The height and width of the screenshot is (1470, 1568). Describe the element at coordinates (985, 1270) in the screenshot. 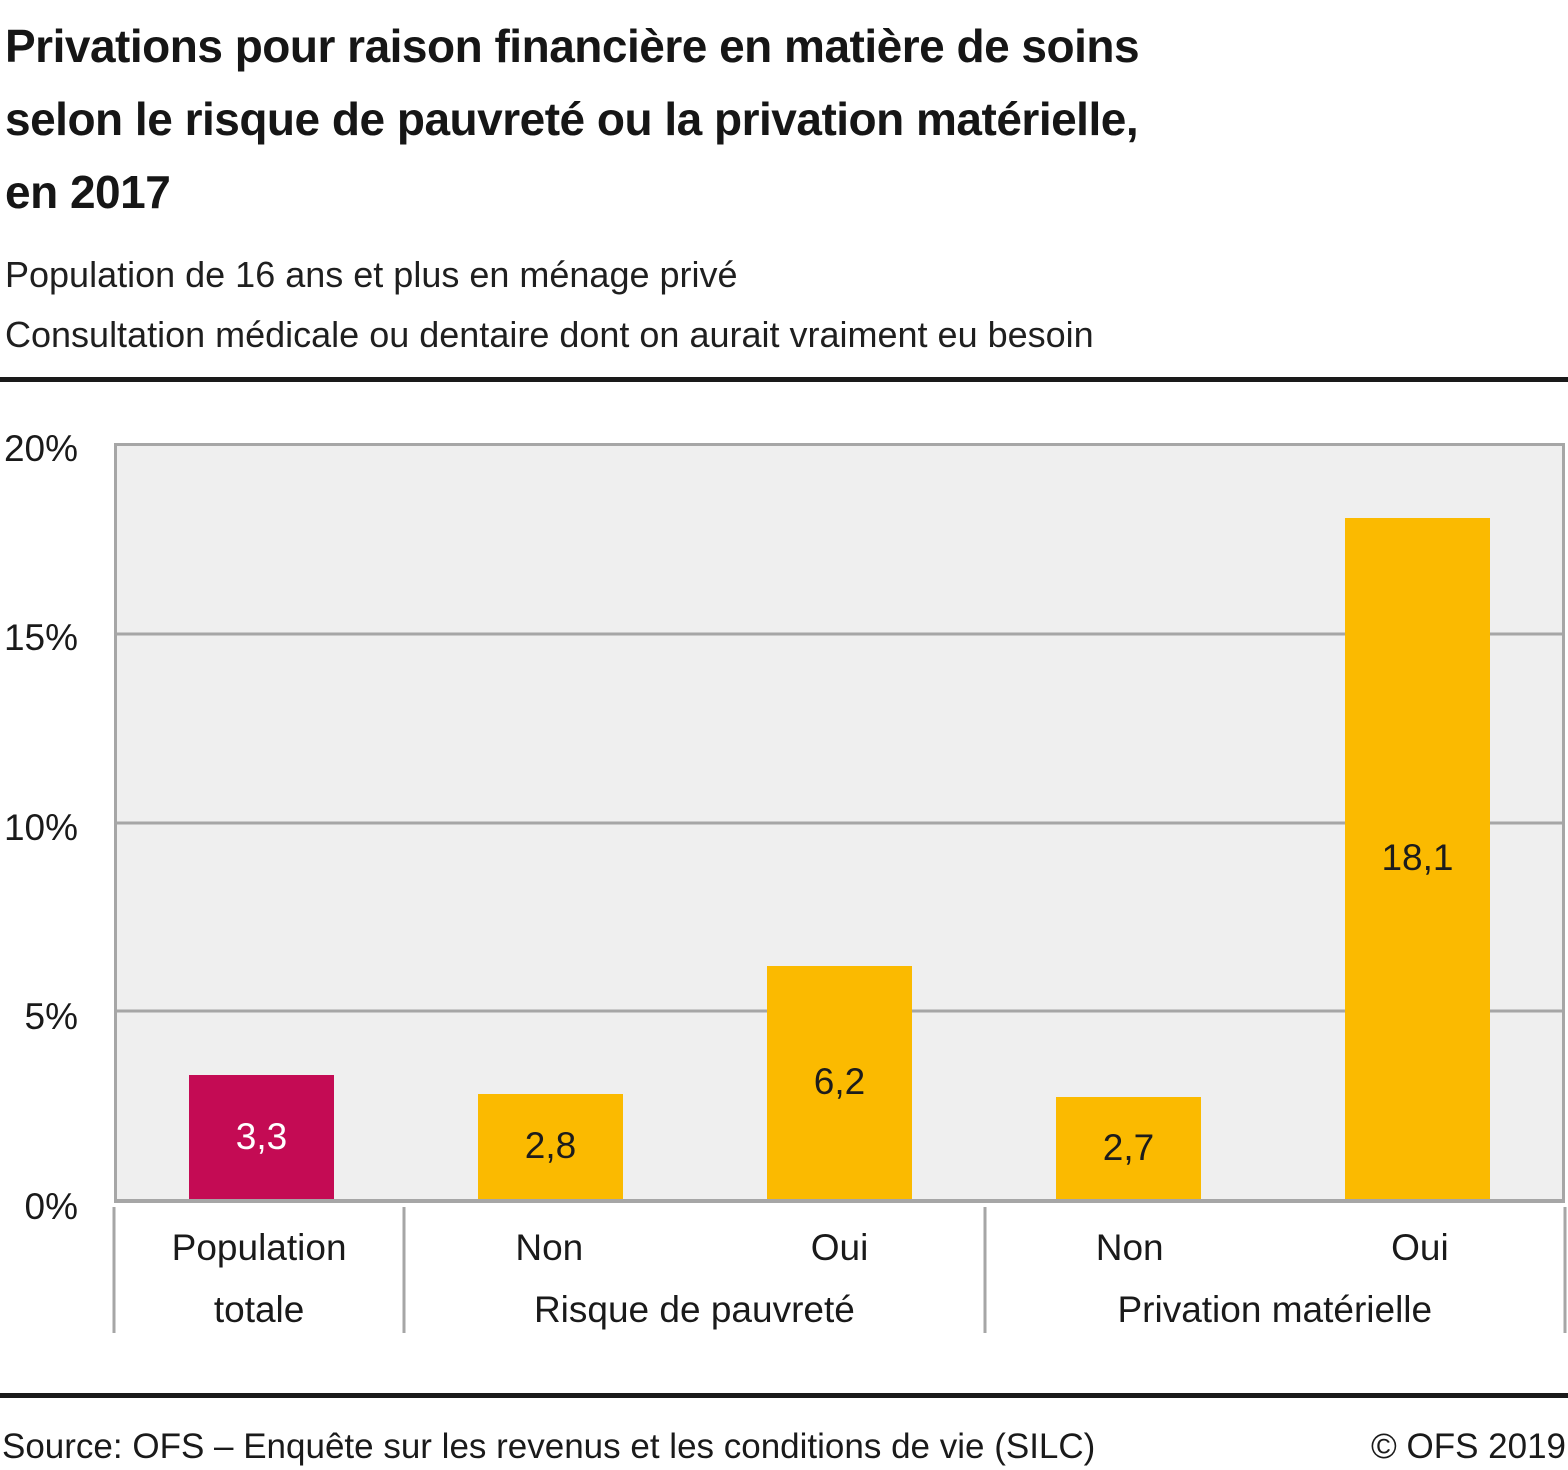

I see `x-separator-group2-group3` at that location.